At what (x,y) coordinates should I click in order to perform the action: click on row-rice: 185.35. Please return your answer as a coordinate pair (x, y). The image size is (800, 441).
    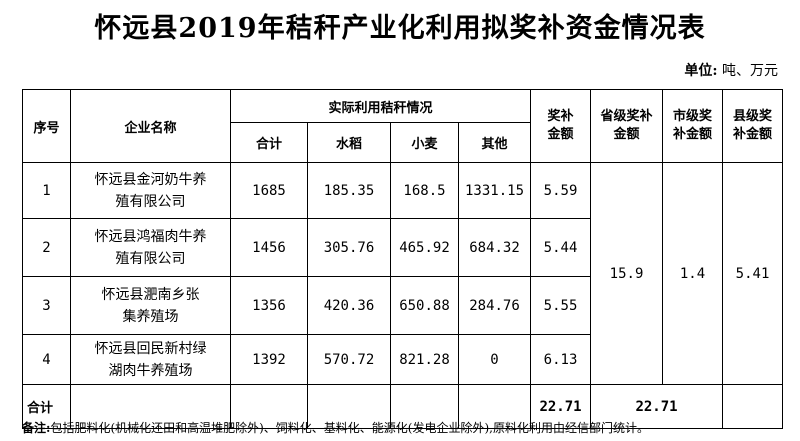
    Looking at the image, I should click on (349, 190).